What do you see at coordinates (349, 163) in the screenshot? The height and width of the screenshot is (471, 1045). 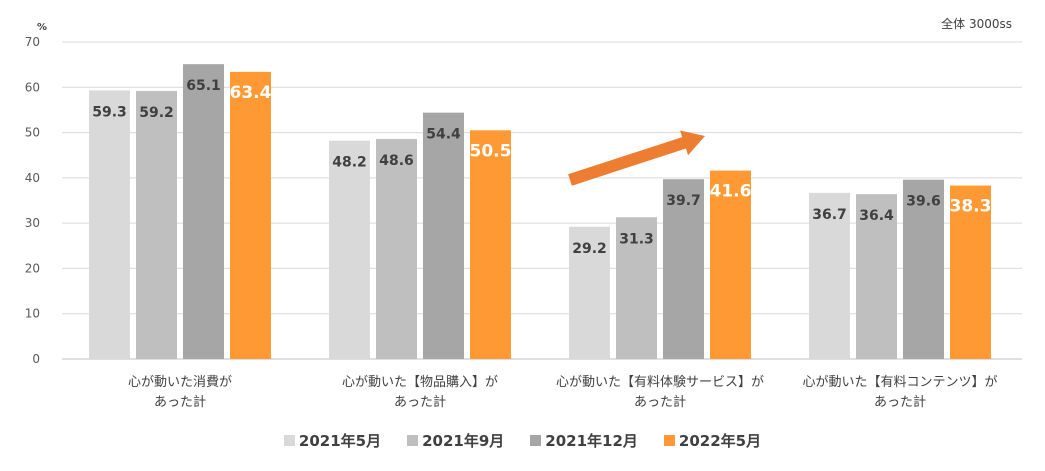 I see `data-label: 48.2` at bounding box center [349, 163].